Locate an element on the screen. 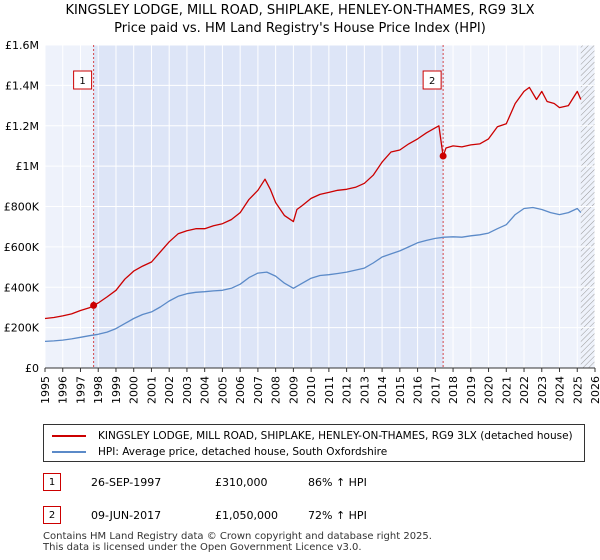 This screenshot has height=560, width=600. sale-row-1: 1 26-SEP-1997 £310,000 86% ↑ HPI is located at coordinates (313, 482).